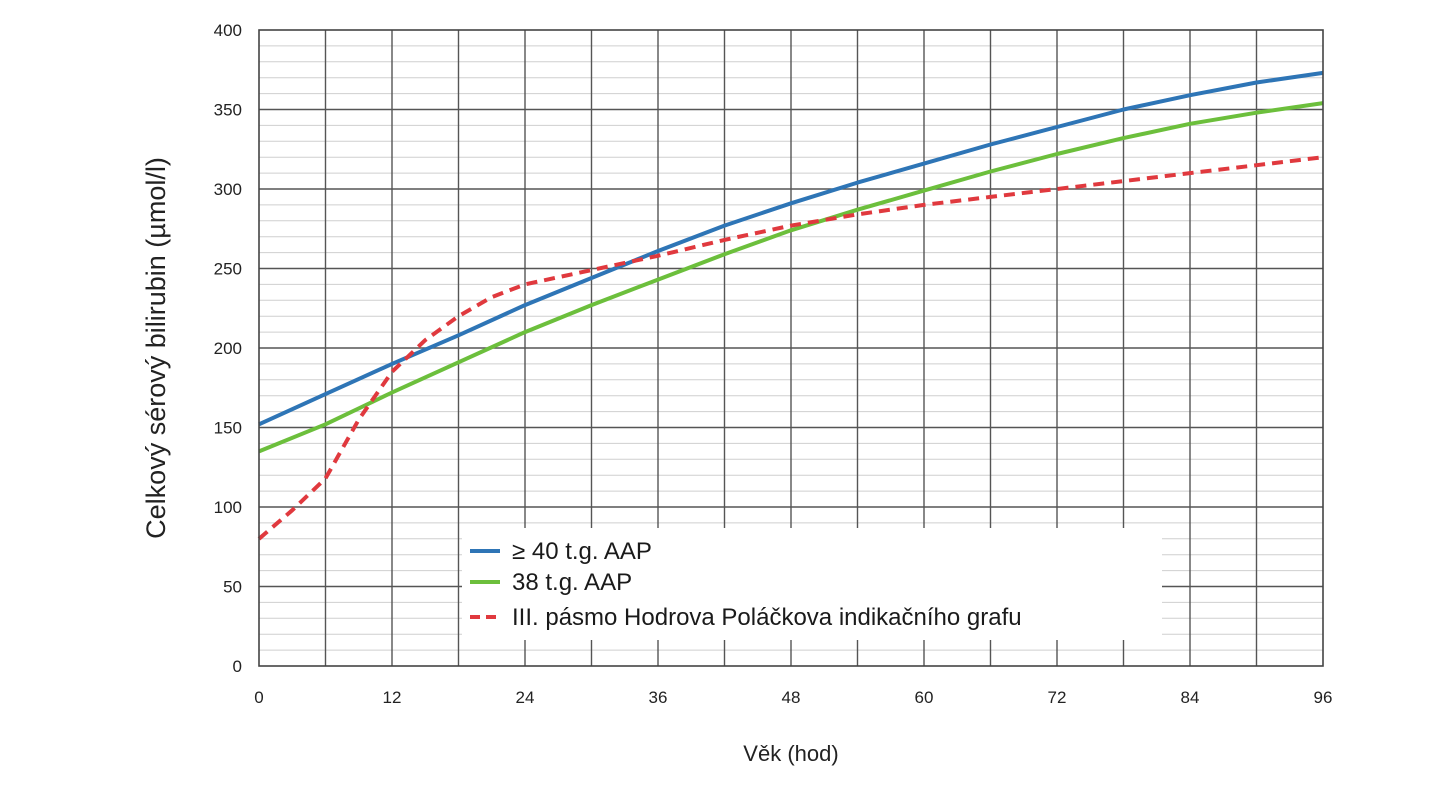 Image resolution: width=1456 pixels, height=800 pixels. Describe the element at coordinates (658, 697) in the screenshot. I see `x-tick-label: 36` at that location.